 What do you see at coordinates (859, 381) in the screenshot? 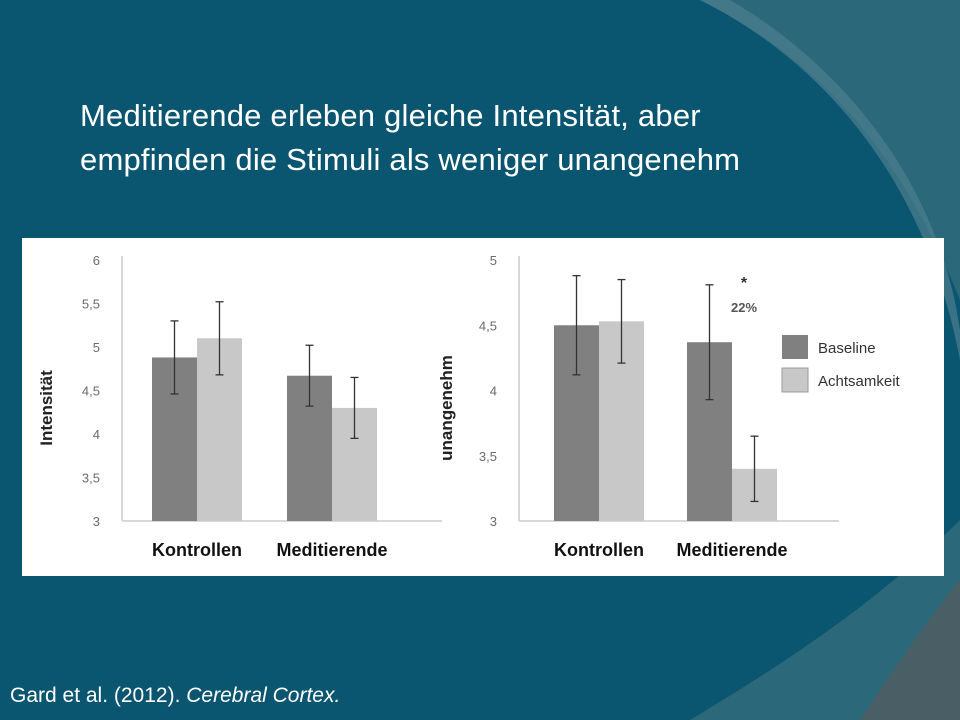
I see `legend-label-achtsamkeit: Achtsamkeit` at bounding box center [859, 381].